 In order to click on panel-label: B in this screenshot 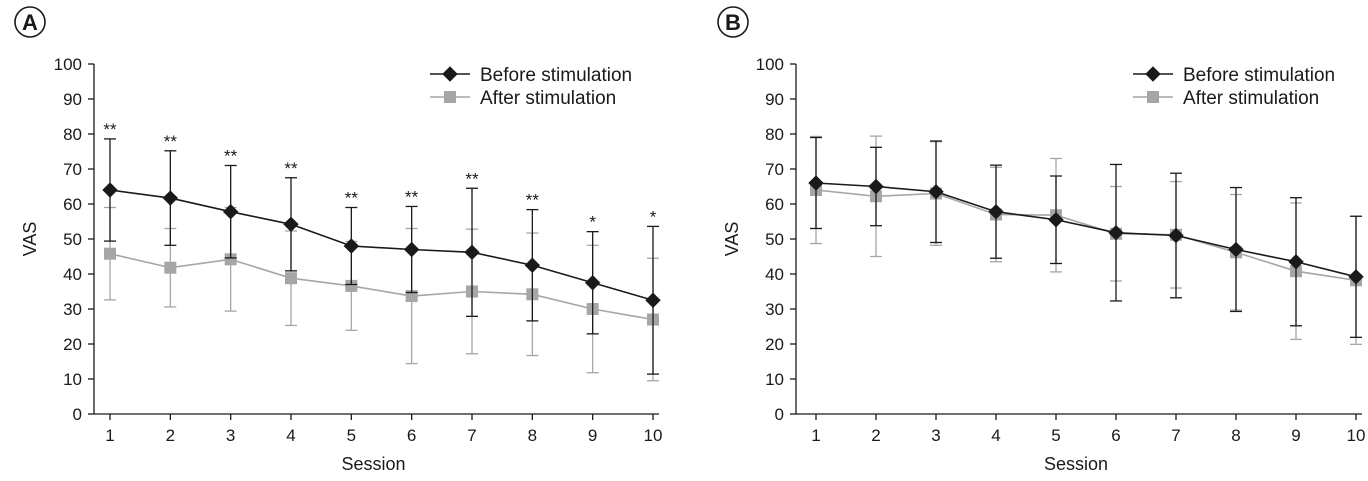, I will do `click(733, 22)`.